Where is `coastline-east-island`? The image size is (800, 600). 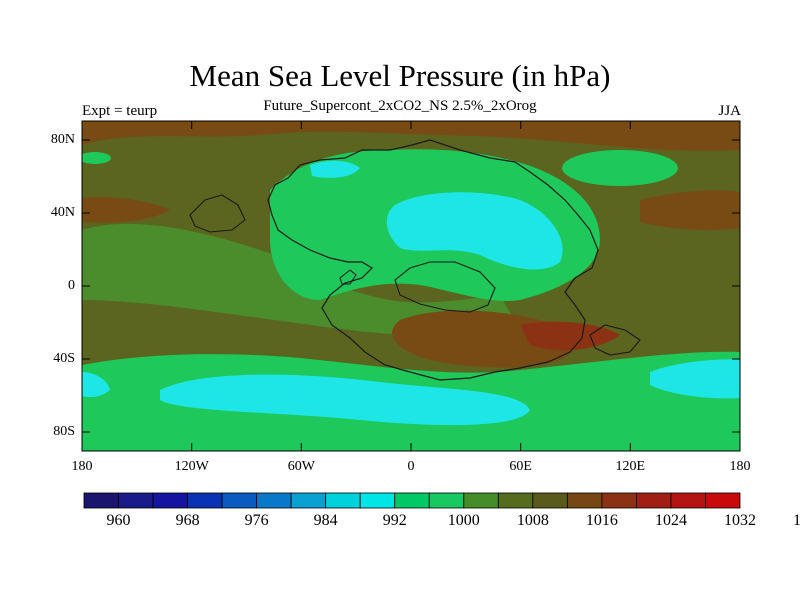
coastline-east-island is located at coordinates (615, 340).